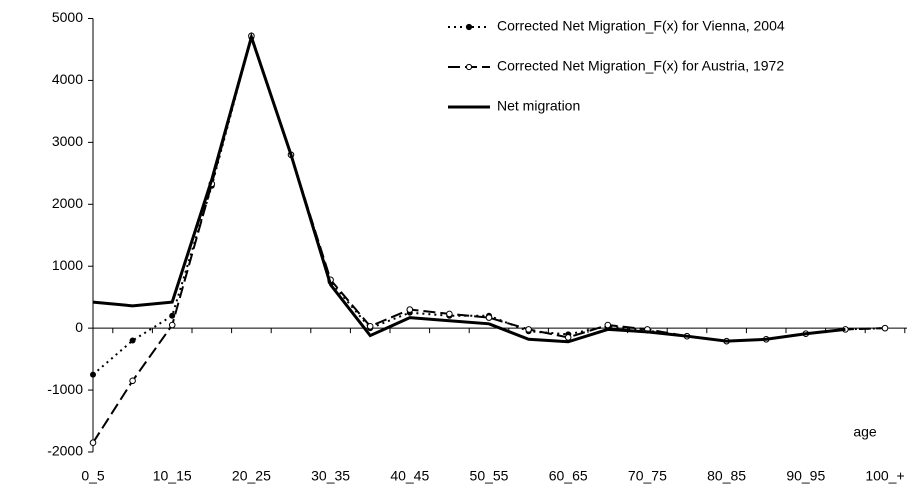  What do you see at coordinates (67, 203) in the screenshot?
I see `y-tick-label: 2000` at bounding box center [67, 203].